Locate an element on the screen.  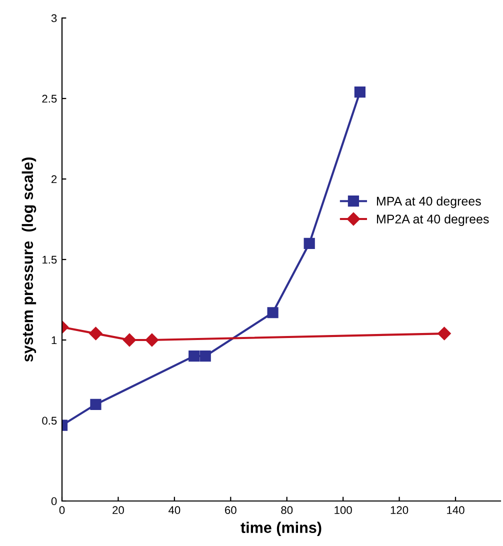
y-tick-label: 1.5 is located at coordinates (49, 260).